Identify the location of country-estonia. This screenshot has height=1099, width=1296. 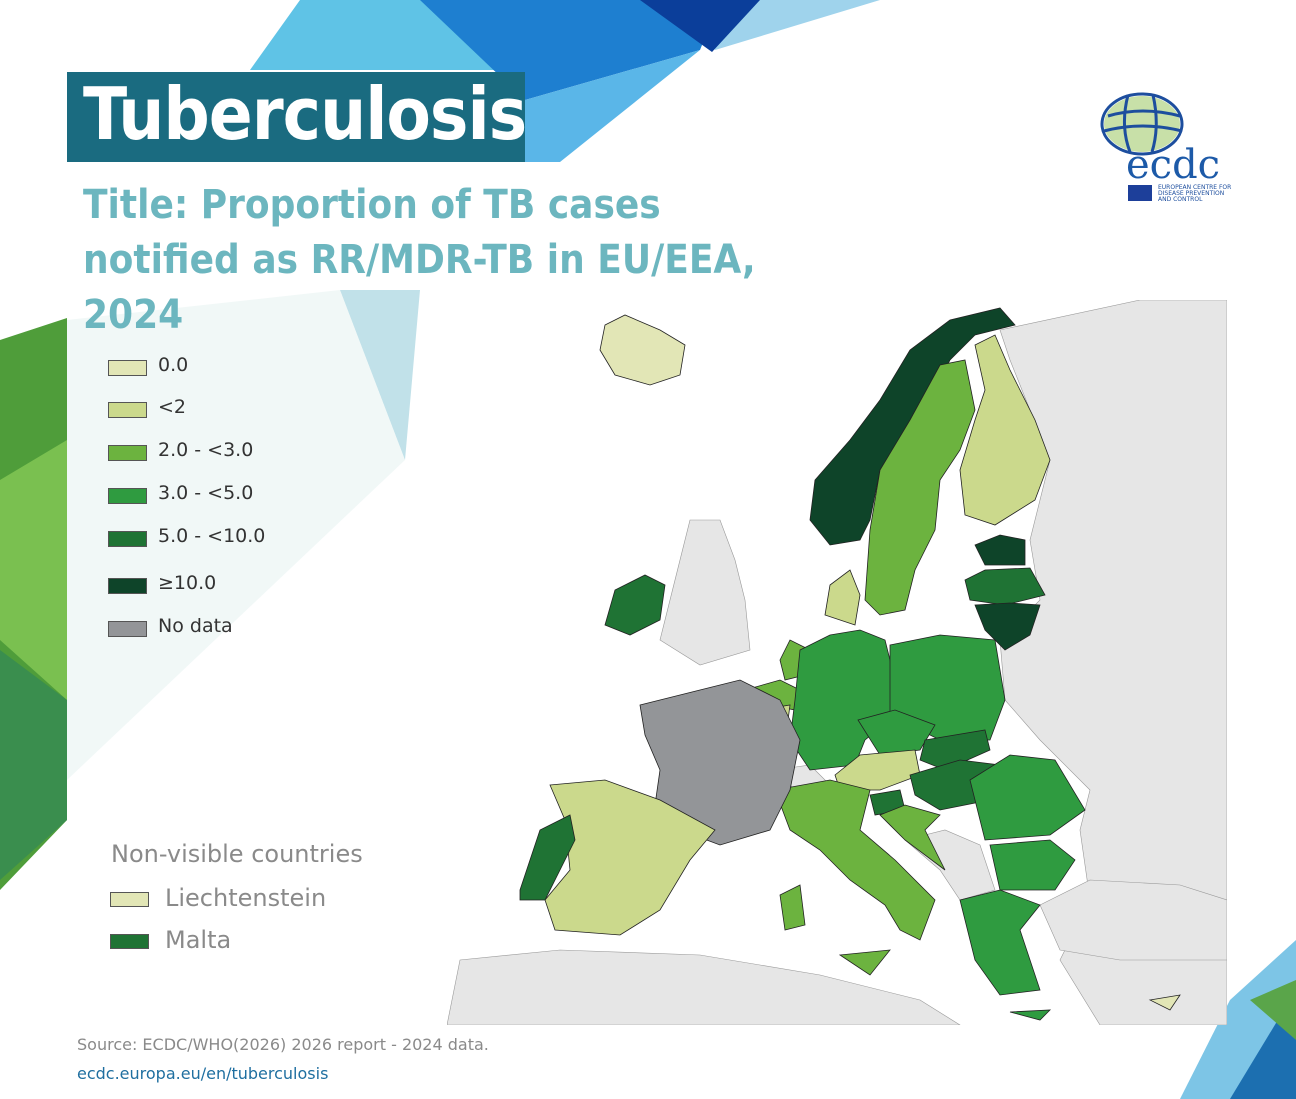
(1000, 550).